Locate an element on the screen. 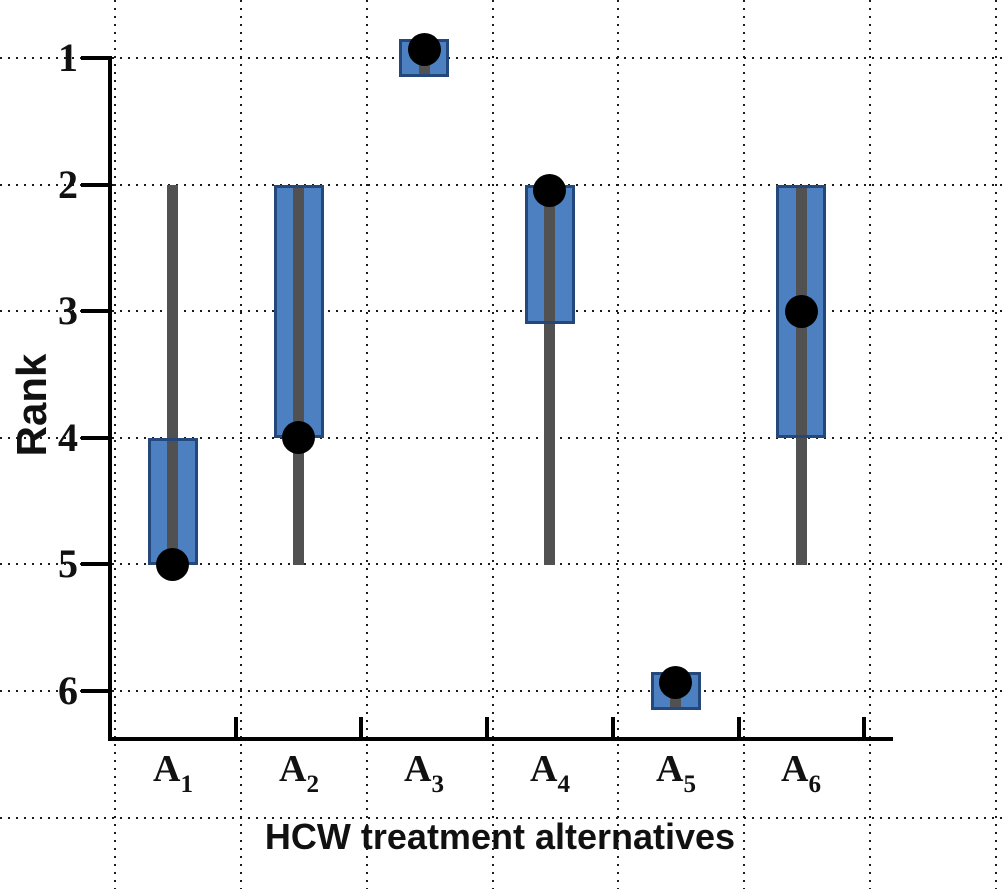  x-category-label: A5 is located at coordinates (676, 772).